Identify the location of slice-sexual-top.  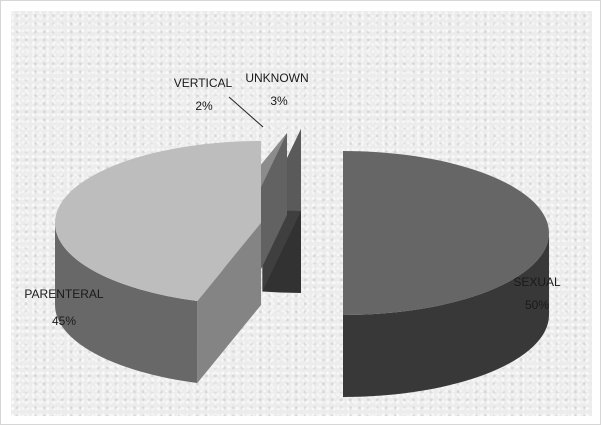
(446, 233).